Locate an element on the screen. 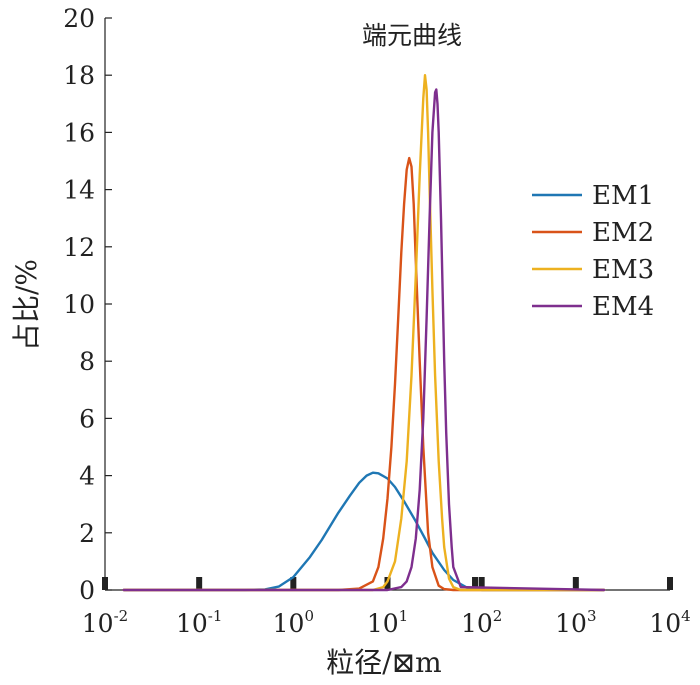 This screenshot has width=700, height=685. x-tick-exponent: -1 is located at coordinates (215, 616).